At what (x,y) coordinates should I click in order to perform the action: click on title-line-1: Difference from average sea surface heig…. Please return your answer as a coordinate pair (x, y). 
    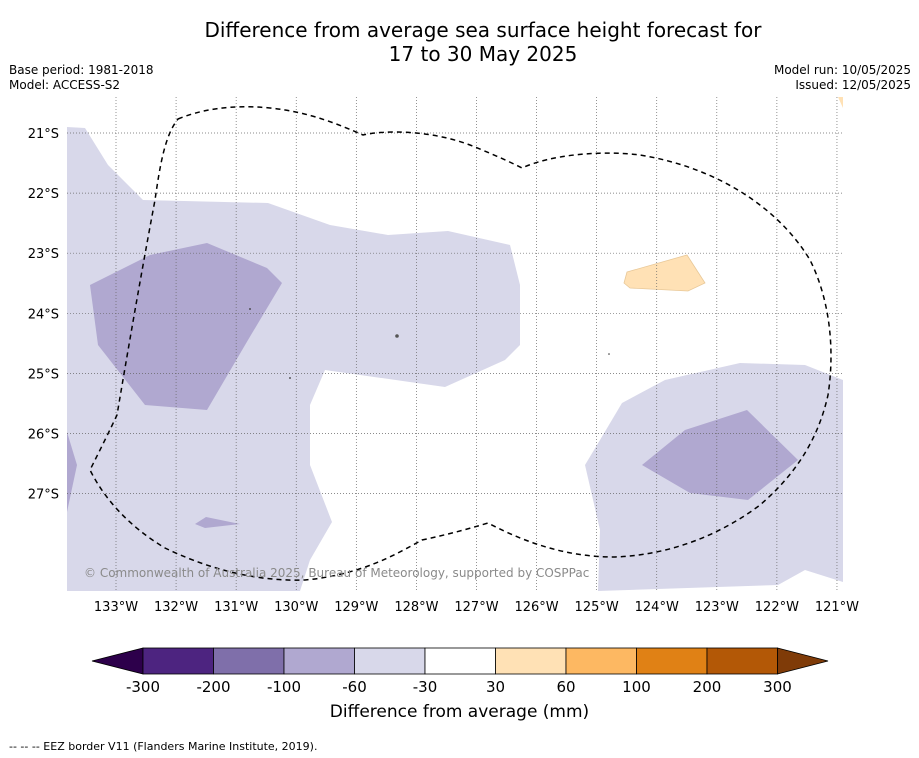
    Looking at the image, I should click on (483, 30).